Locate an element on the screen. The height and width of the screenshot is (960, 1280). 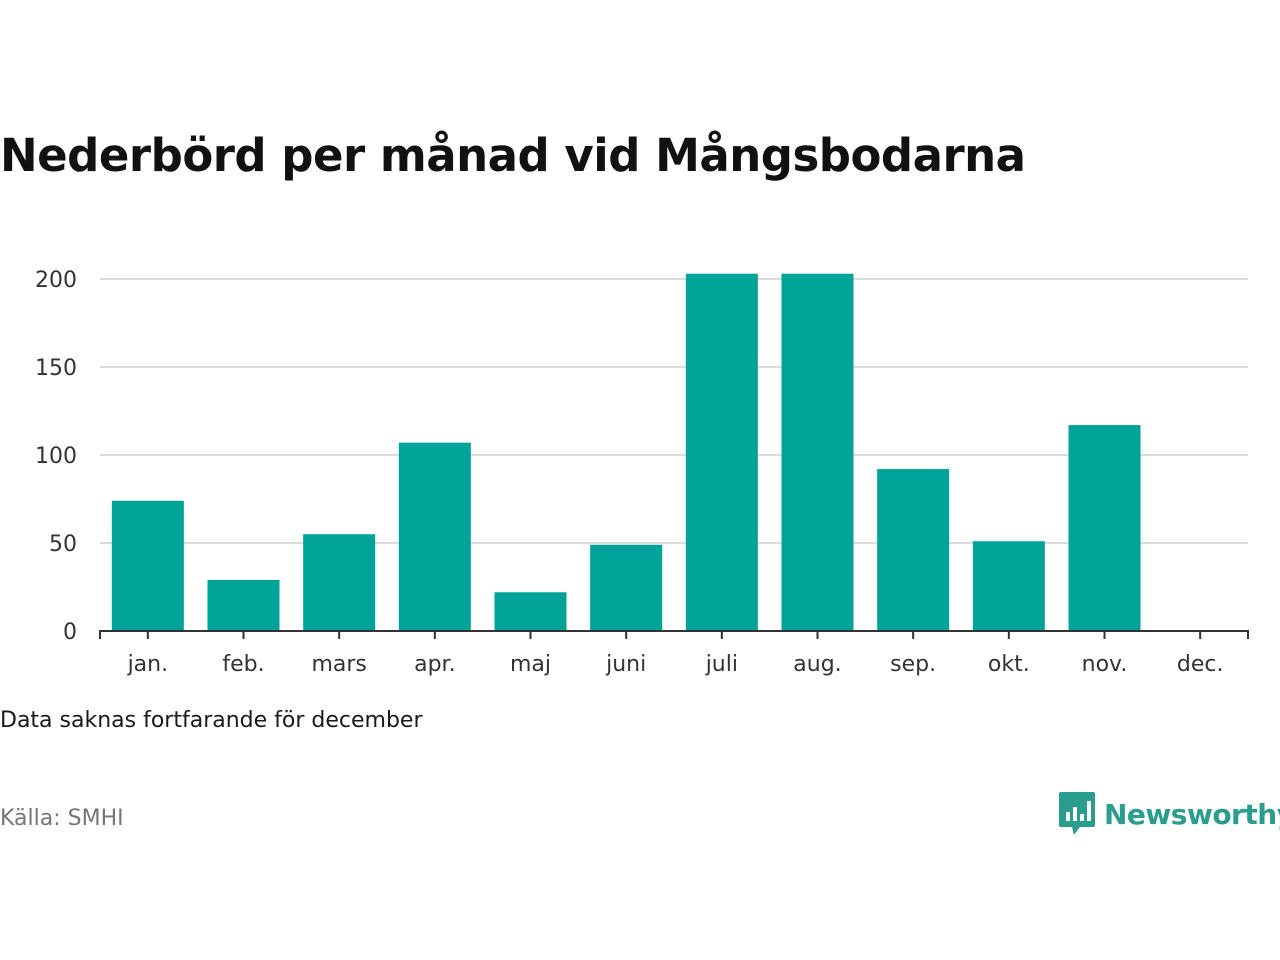
y-tick-label: 100 is located at coordinates (56, 456).